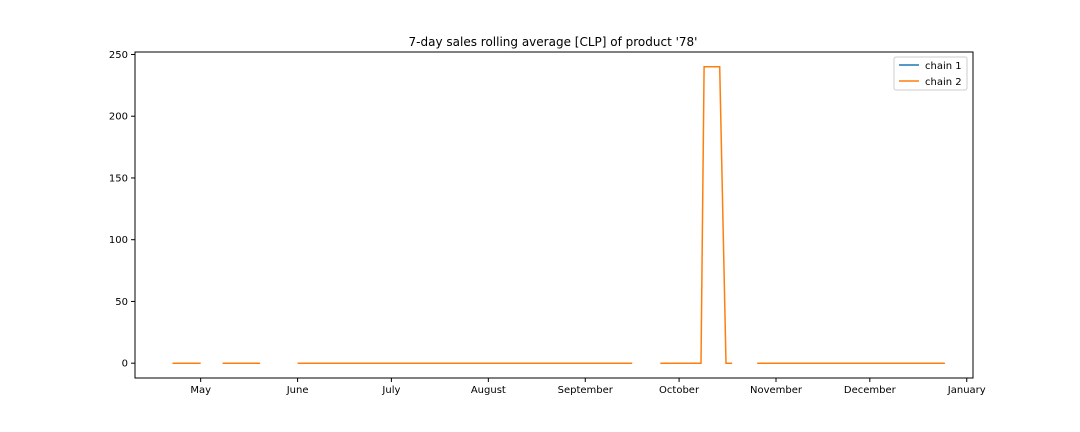 The height and width of the screenshot is (432, 1080). I want to click on x-tick-label: June, so click(297, 390).